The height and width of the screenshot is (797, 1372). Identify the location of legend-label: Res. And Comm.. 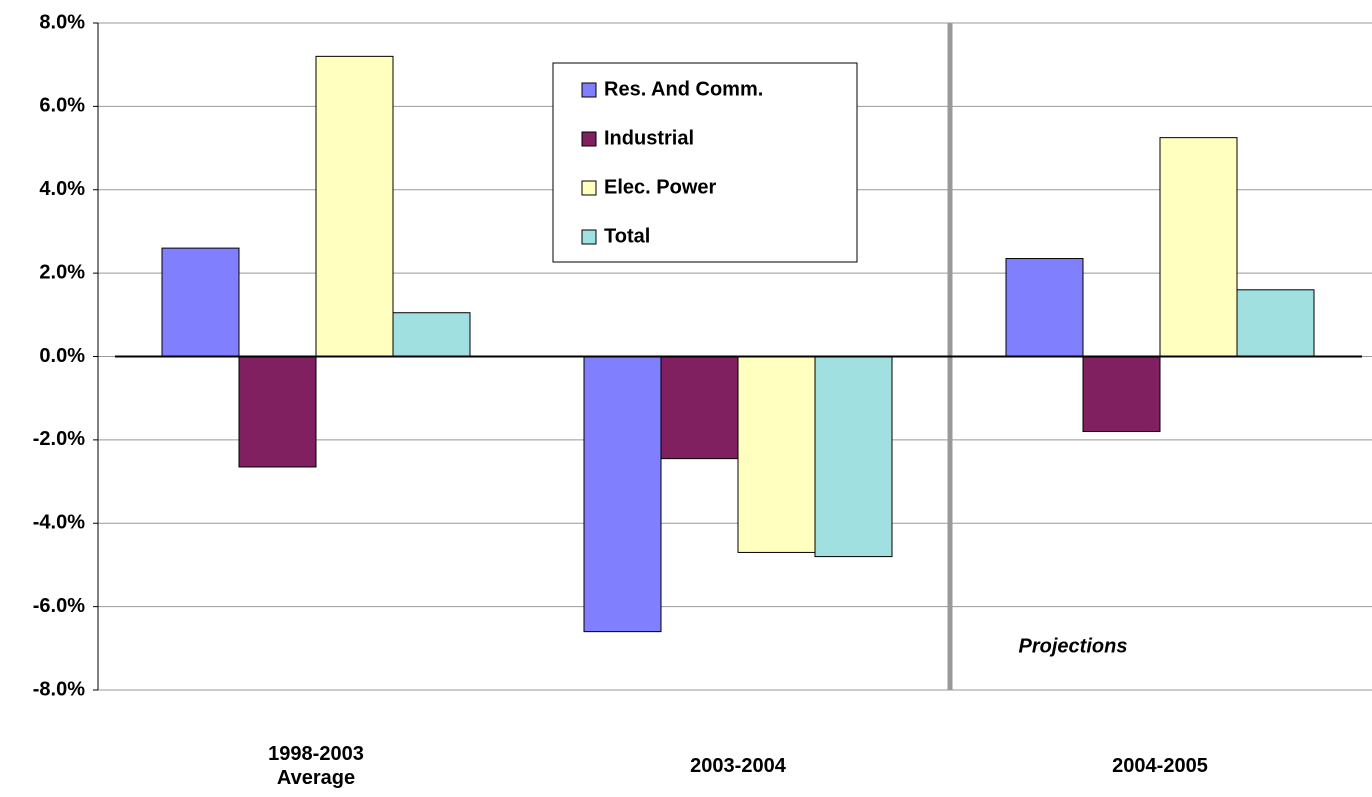
(683, 89).